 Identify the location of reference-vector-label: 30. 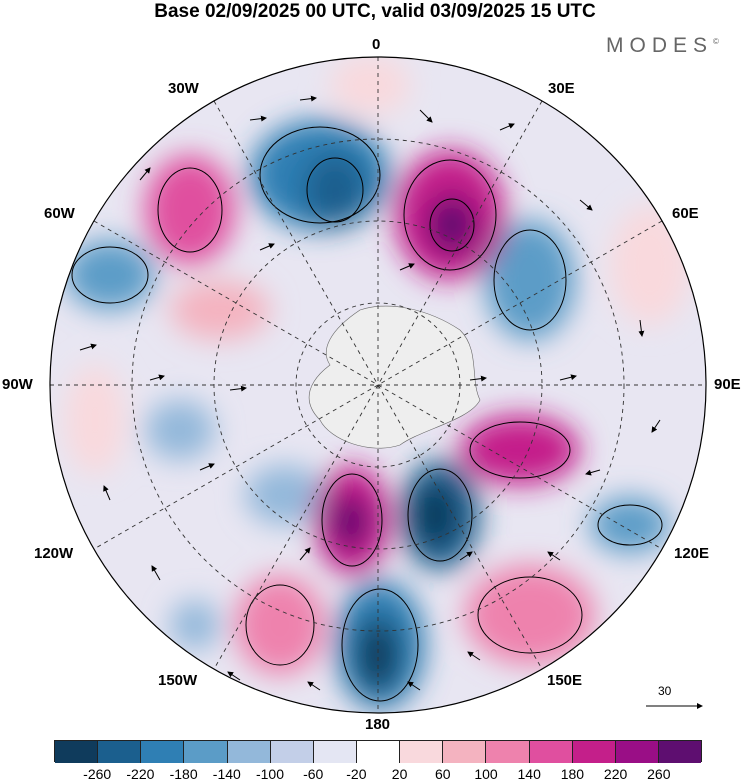
(665, 691).